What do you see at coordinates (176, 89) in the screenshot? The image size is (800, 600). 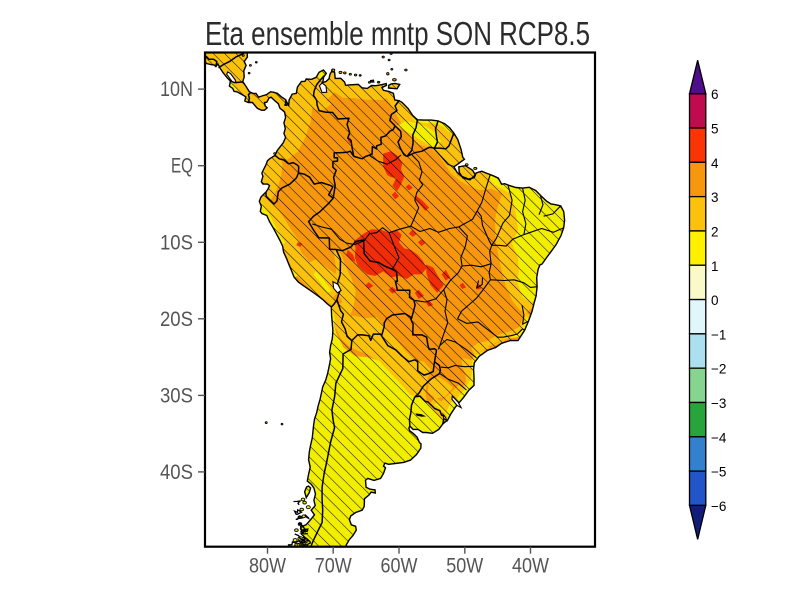 I see `svg-text: 10N` at bounding box center [176, 89].